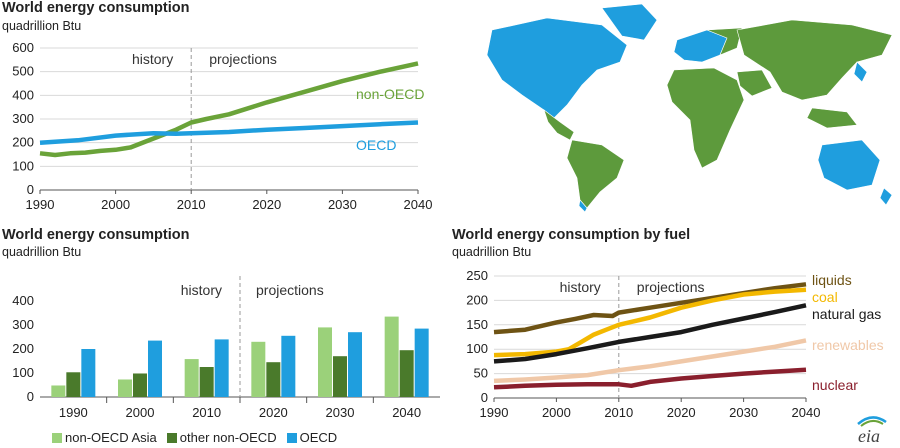 The image size is (900, 448). I want to click on bar-other-non-oecd-1990, so click(73, 384).